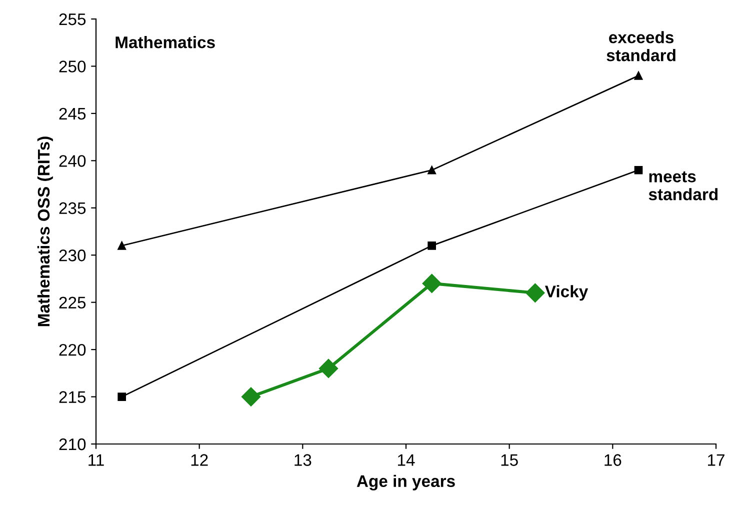 Image resolution: width=733 pixels, height=526 pixels. Describe the element at coordinates (165, 42) in the screenshot. I see `text: Mathematics` at that location.